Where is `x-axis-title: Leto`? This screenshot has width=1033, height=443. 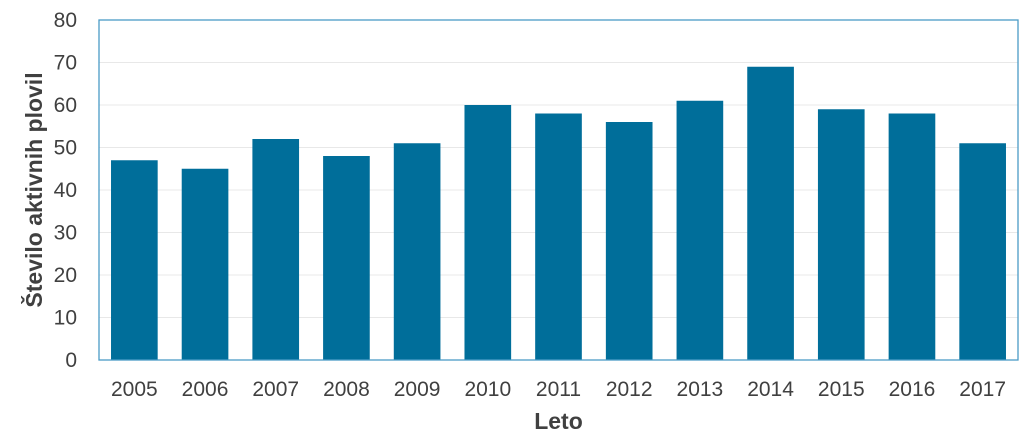 x-axis-title: Leto is located at coordinates (558, 421).